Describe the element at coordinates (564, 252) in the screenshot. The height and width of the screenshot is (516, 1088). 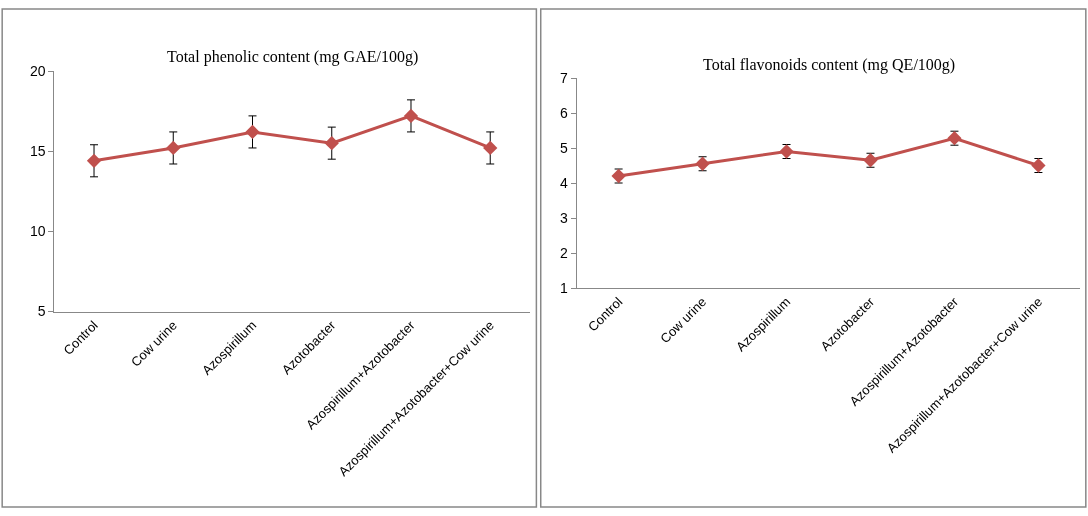
I see `y-tick-label: 2` at that location.